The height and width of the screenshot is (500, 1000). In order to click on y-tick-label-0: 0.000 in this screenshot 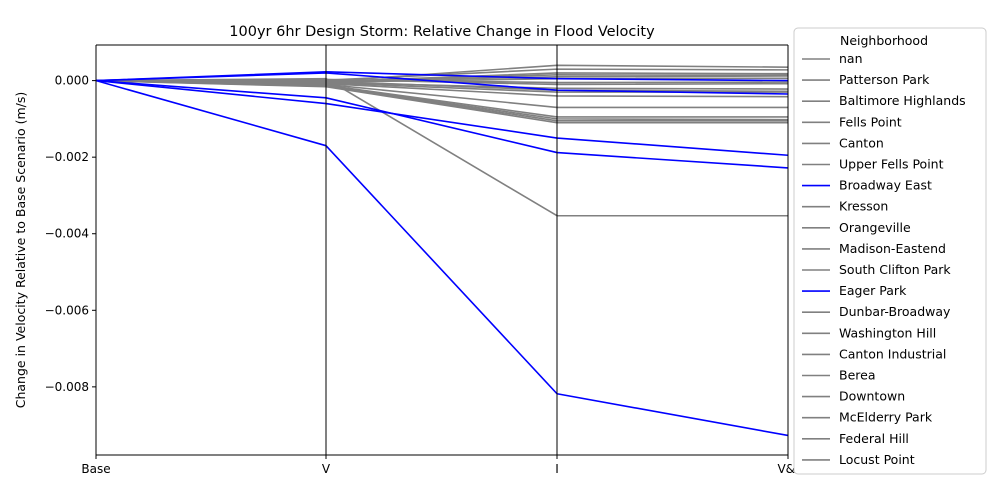, I will do `click(72, 81)`.